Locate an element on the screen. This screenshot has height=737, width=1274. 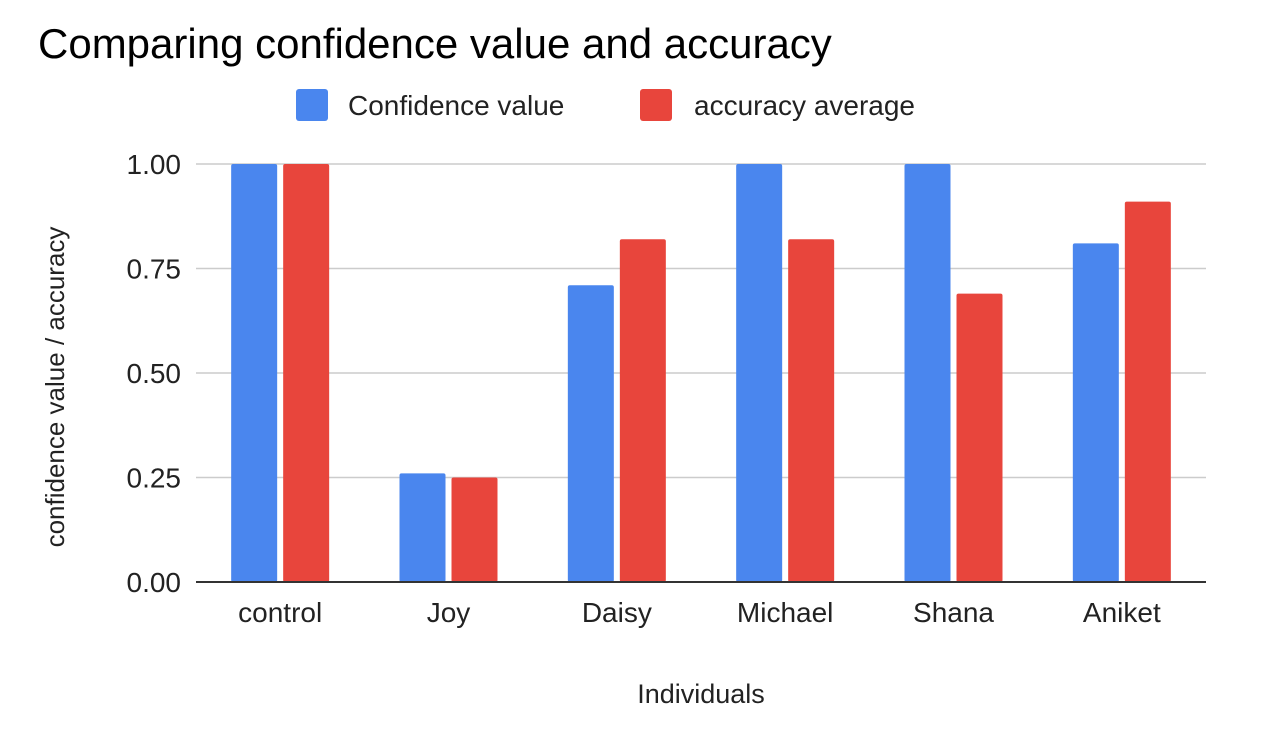
bar-accuracy-average-control is located at coordinates (306, 373).